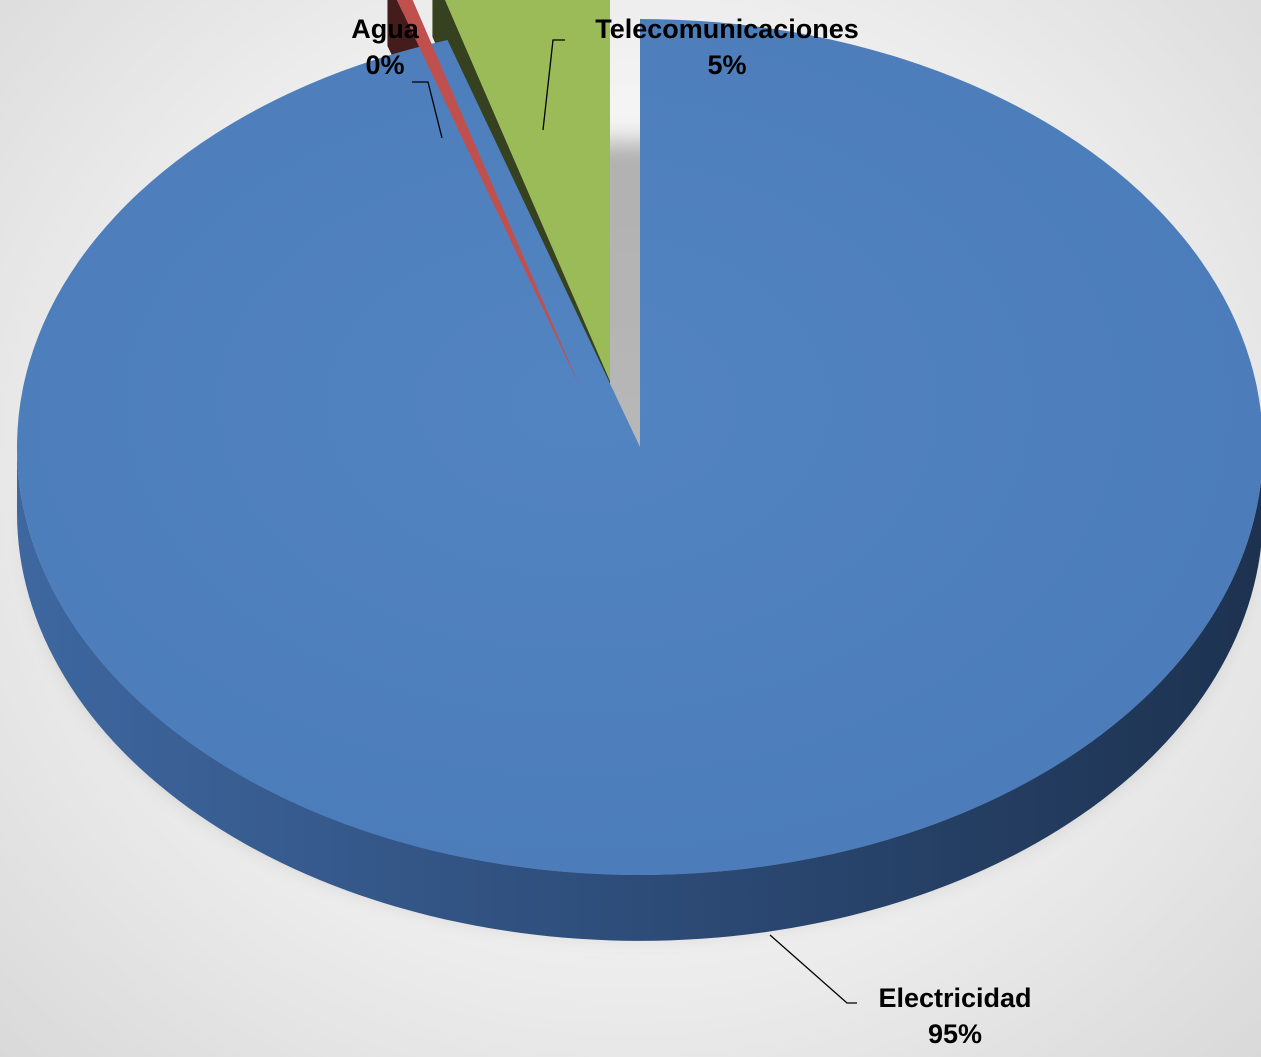 This screenshot has height=1057, width=1261. I want to click on leader-line-telecomunicaciones, so click(553, 85).